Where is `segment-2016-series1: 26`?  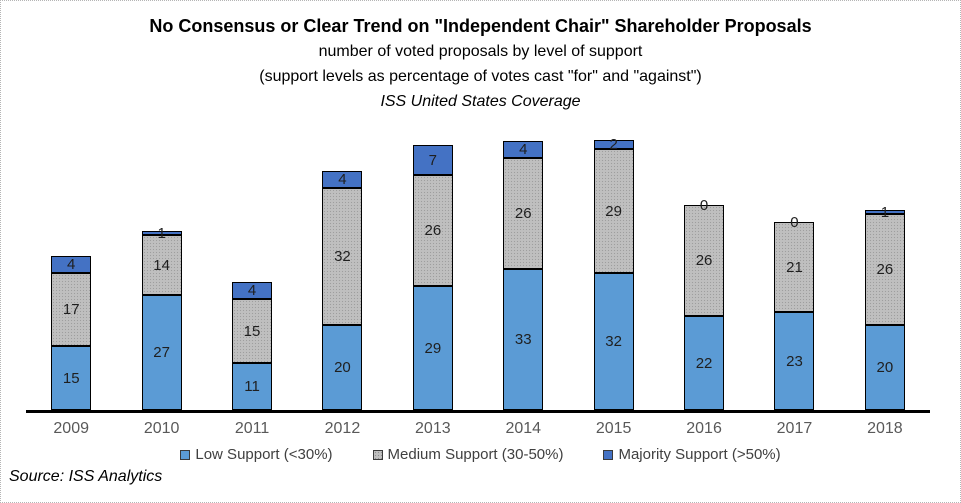
segment-2016-series1: 26 is located at coordinates (704, 260).